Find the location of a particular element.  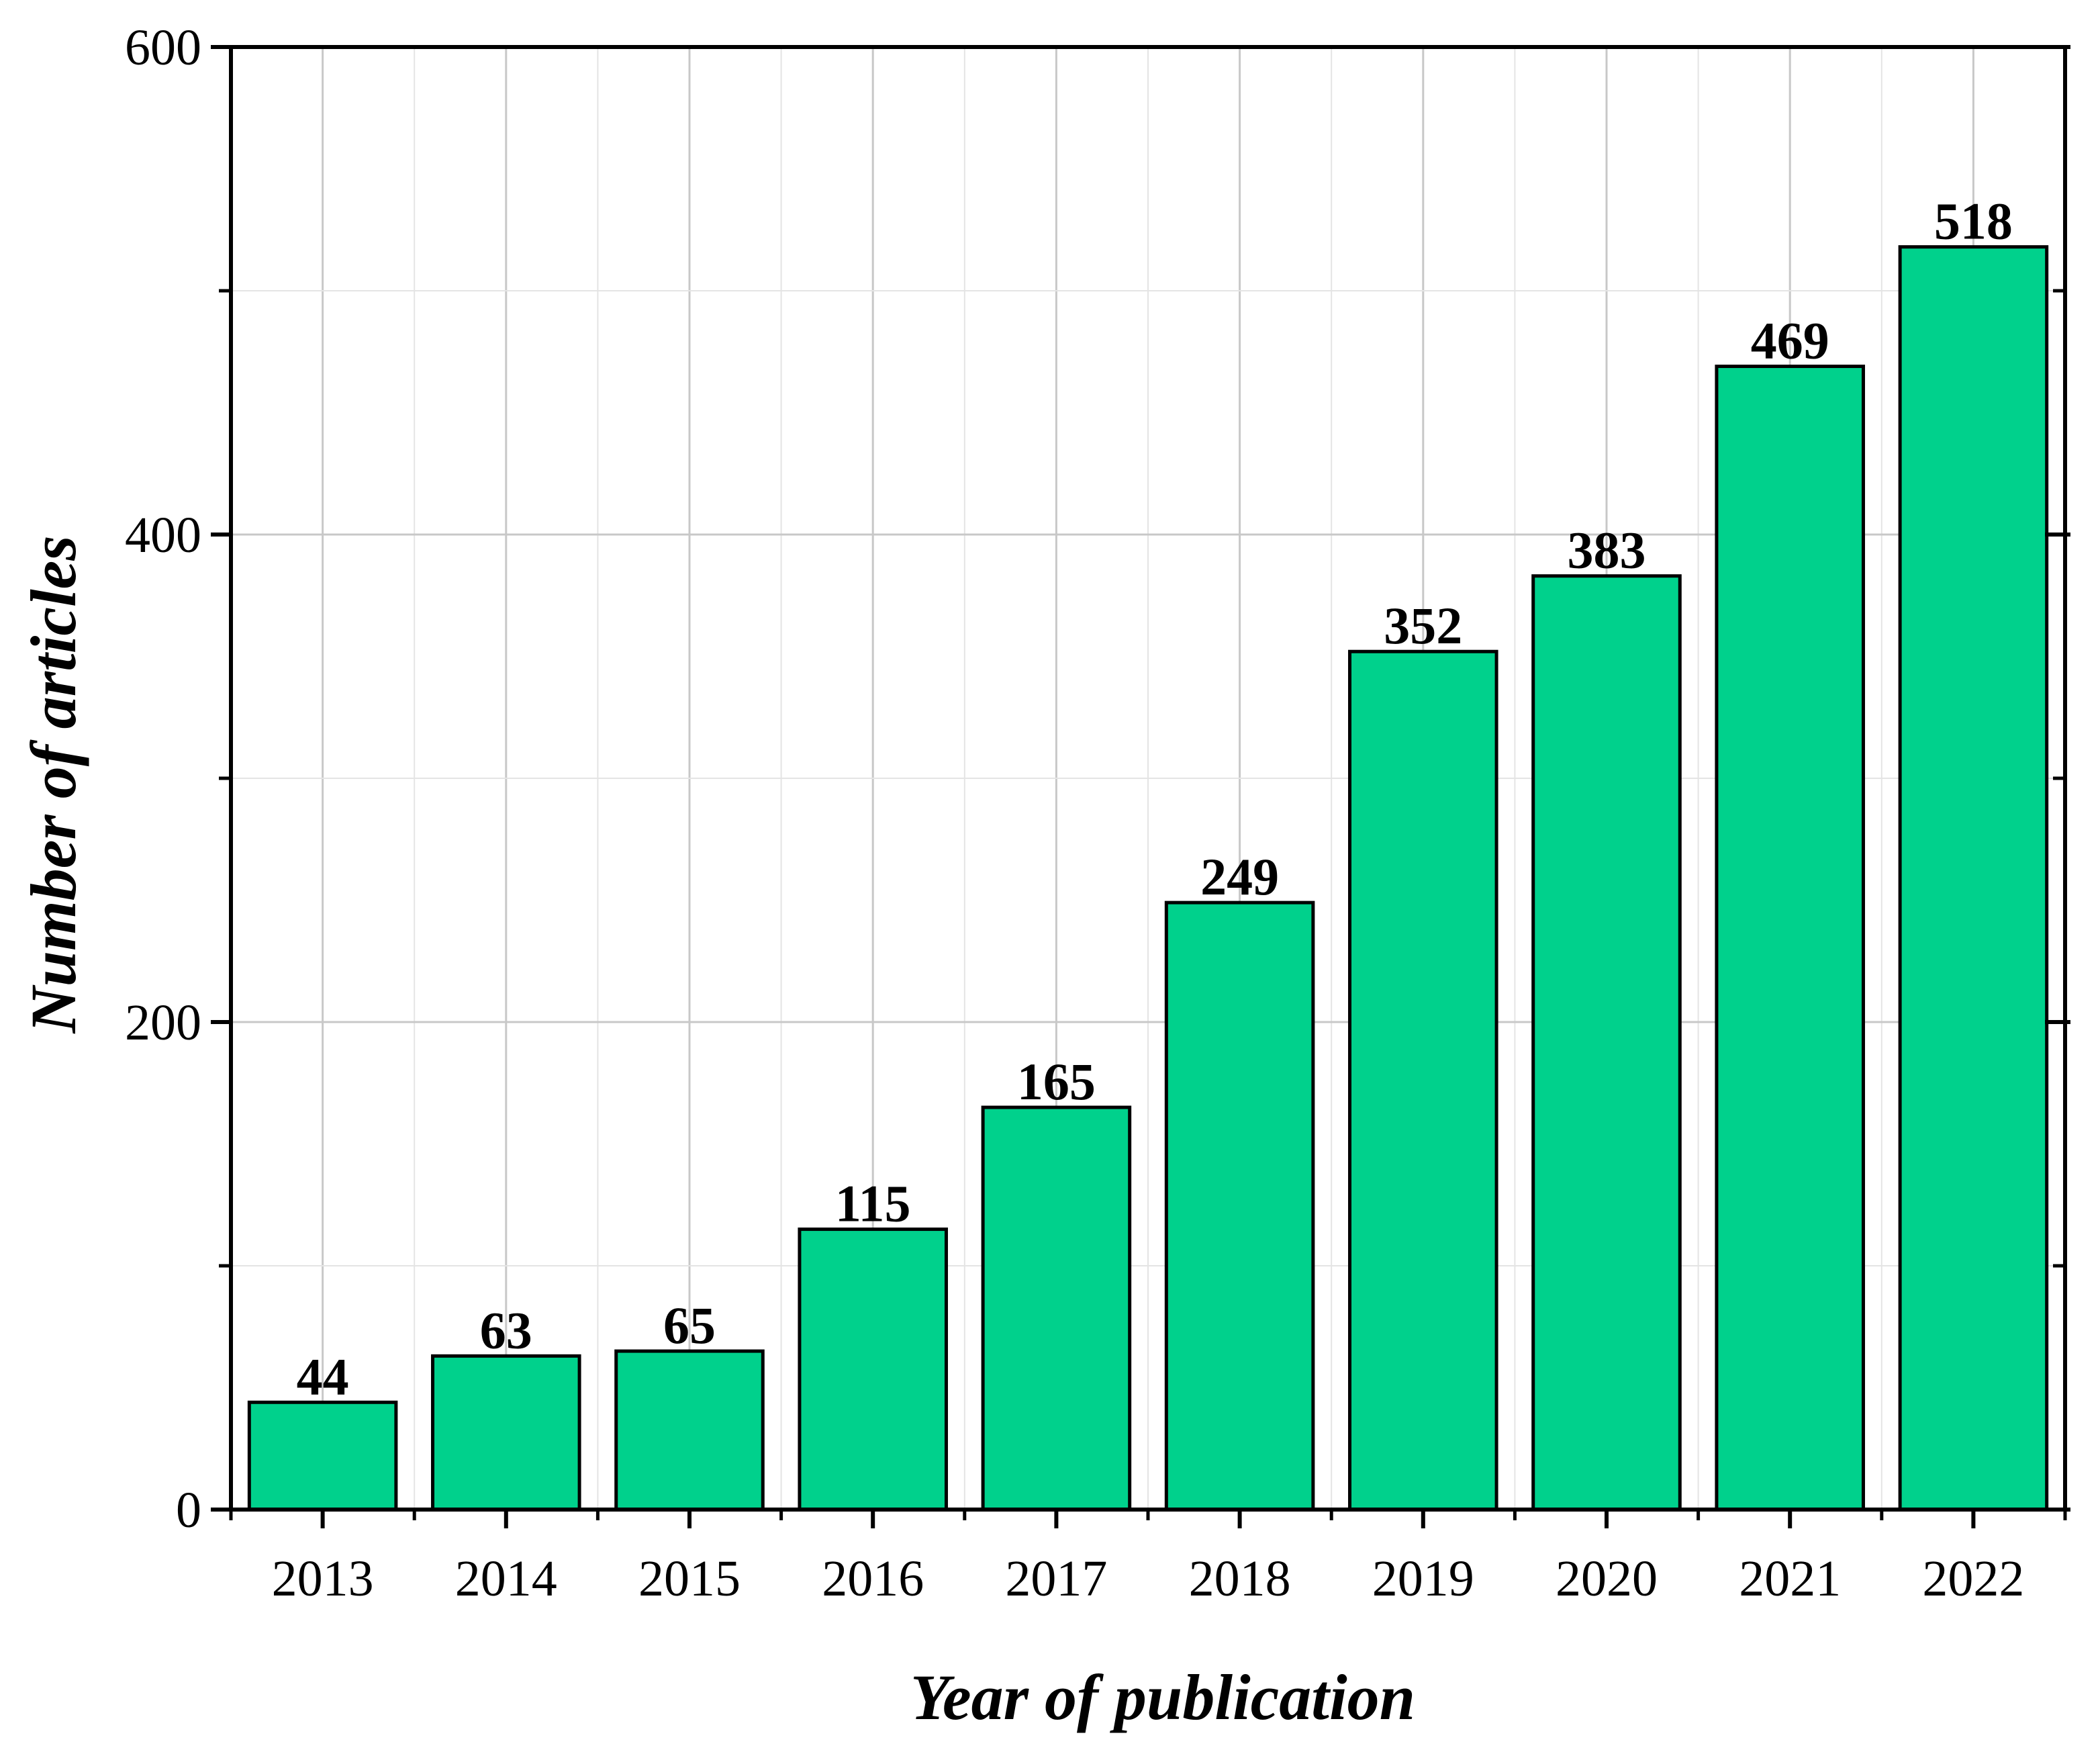

data-label-2015: 65 is located at coordinates (689, 1325).